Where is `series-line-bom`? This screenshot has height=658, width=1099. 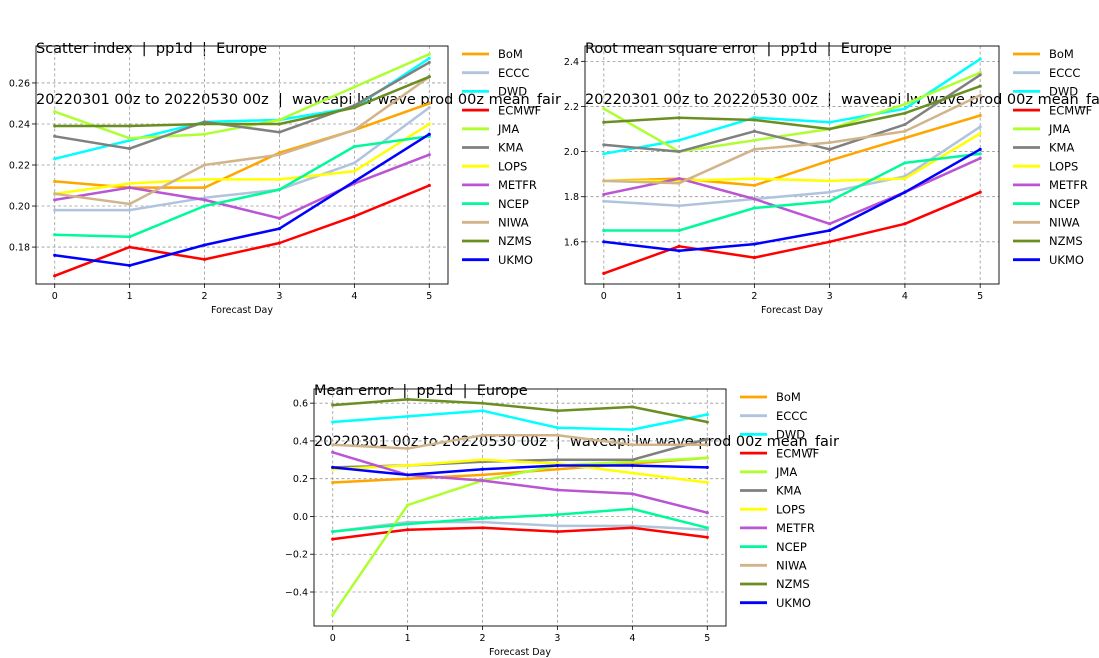
series-line-bom is located at coordinates (242, 145).